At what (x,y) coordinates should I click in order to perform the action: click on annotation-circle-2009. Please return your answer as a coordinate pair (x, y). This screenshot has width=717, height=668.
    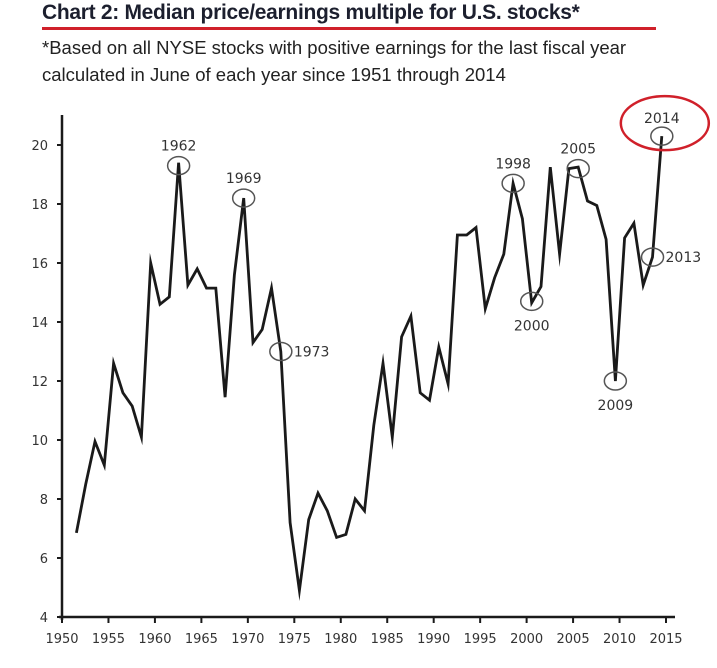
    Looking at the image, I should click on (615, 381).